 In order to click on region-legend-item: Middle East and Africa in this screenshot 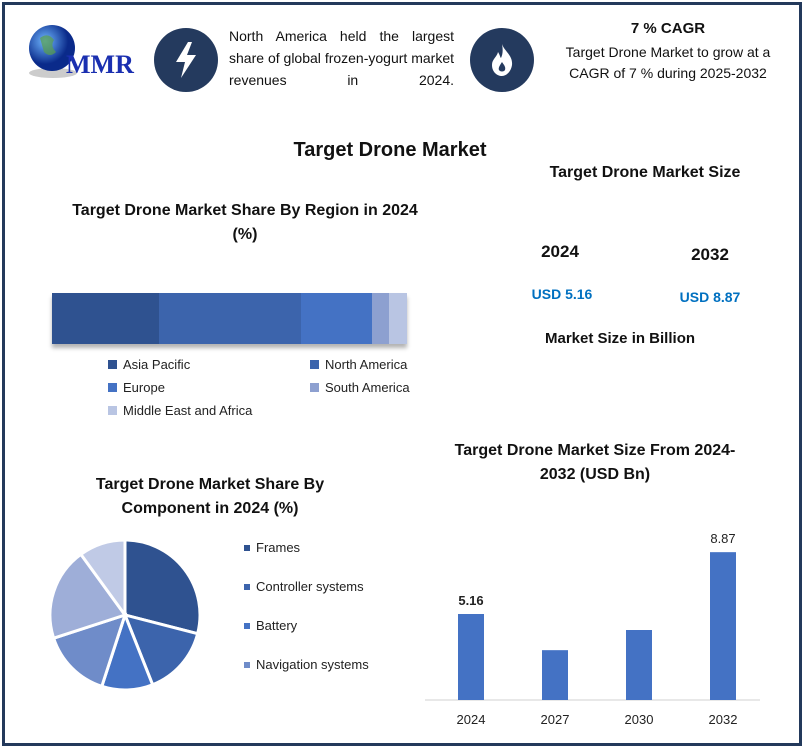, I will do `click(180, 410)`.